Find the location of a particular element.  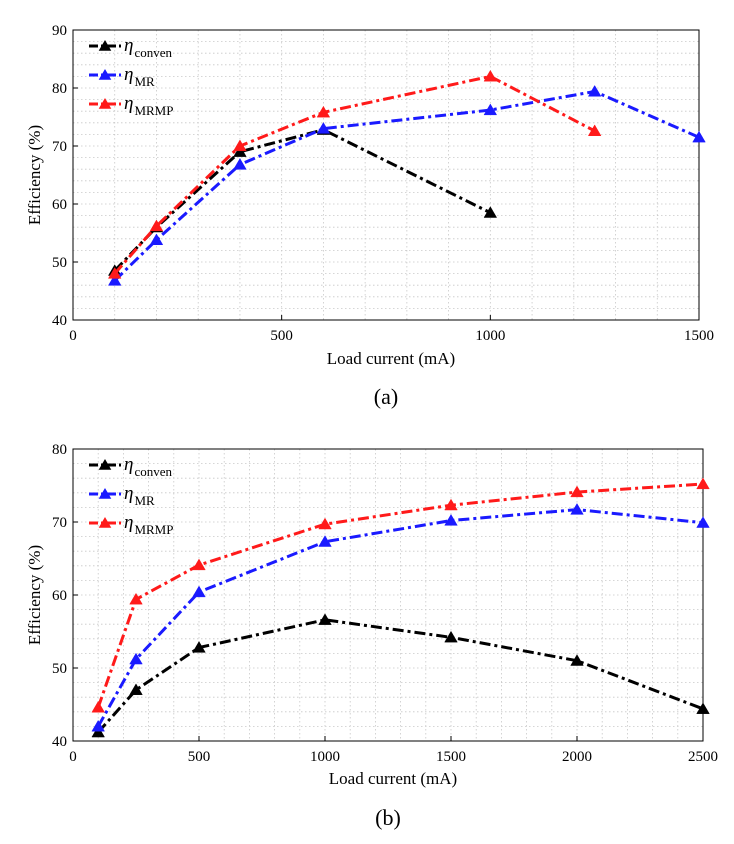

legend-label: ηconven is located at coordinates (148, 47).